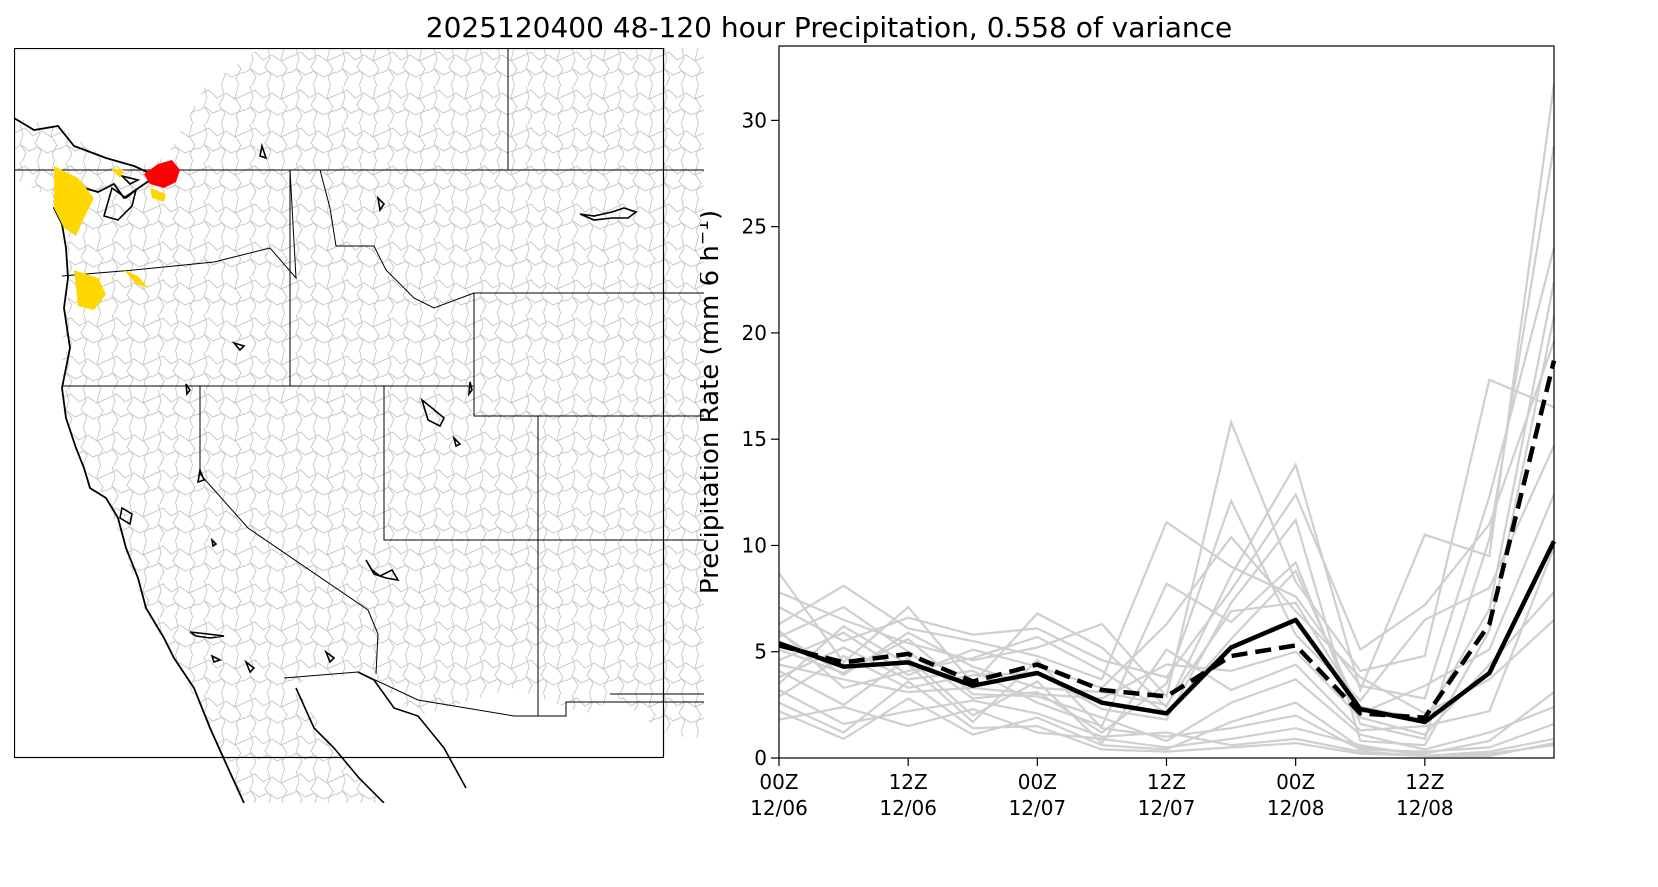 The width and height of the screenshot is (1658, 887). What do you see at coordinates (760, 652) in the screenshot?
I see `y-tick-label: 5` at bounding box center [760, 652].